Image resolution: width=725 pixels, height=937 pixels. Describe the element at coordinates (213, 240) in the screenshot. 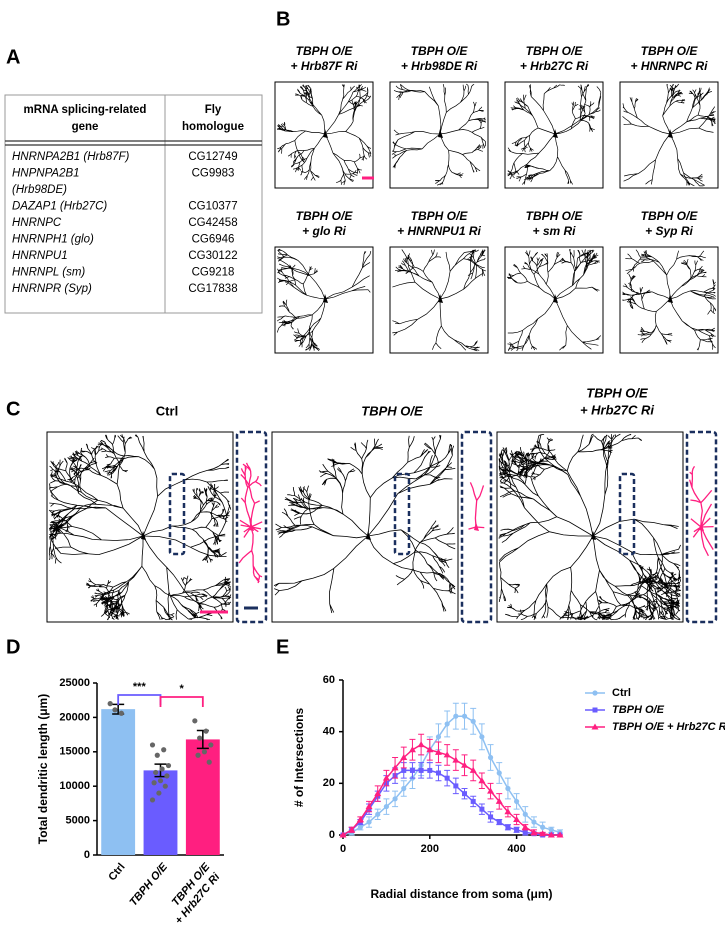

I see `fly-homologue: CG6946` at that location.